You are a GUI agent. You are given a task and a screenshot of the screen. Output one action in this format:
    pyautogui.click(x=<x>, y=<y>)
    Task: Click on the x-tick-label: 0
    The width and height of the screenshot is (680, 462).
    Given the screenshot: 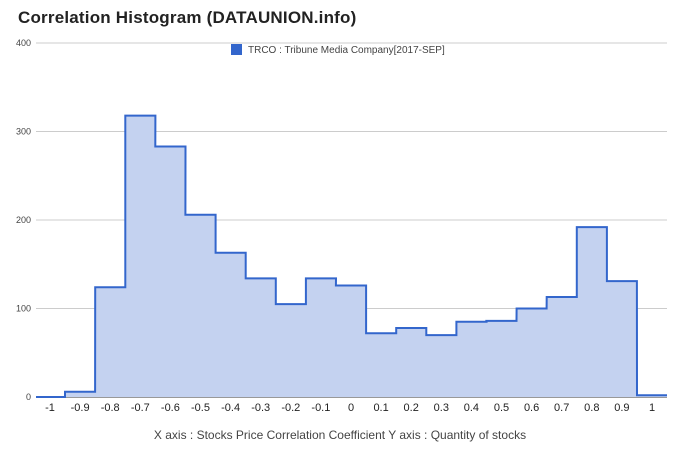 What is the action you would take?
    pyautogui.click(x=351, y=408)
    